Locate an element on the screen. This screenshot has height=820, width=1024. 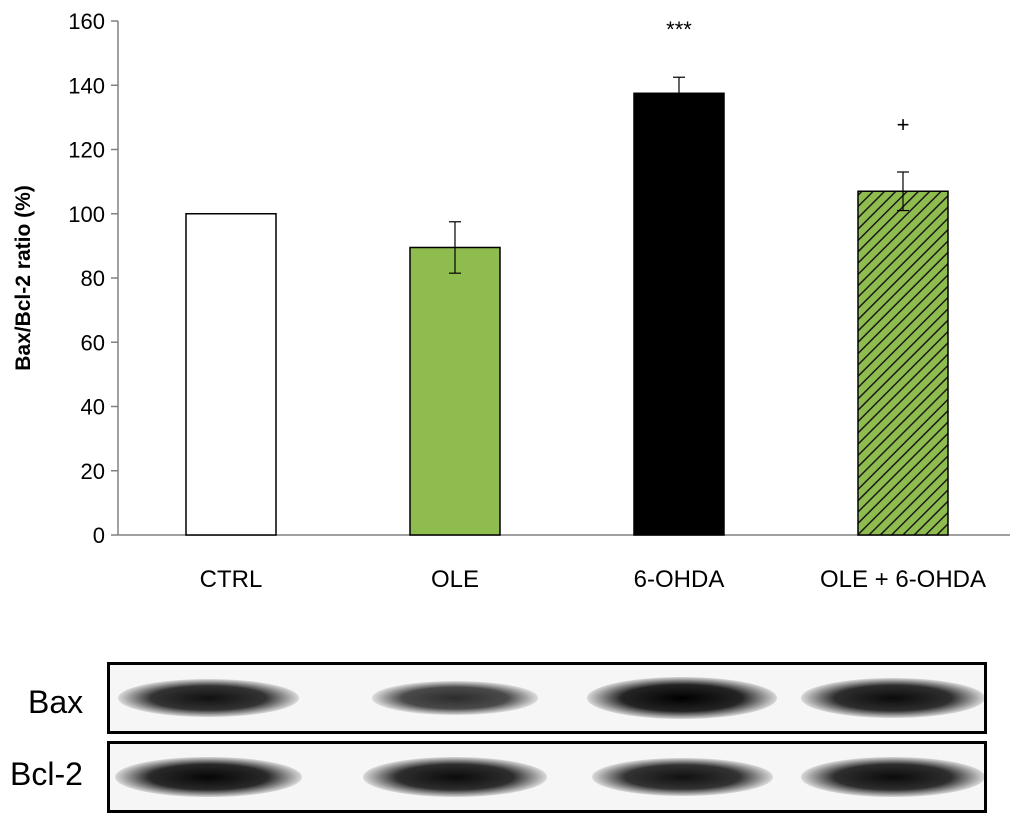
y-axis-label: Bax/Bcl-2 ratio (%) is located at coordinates (23, 278).